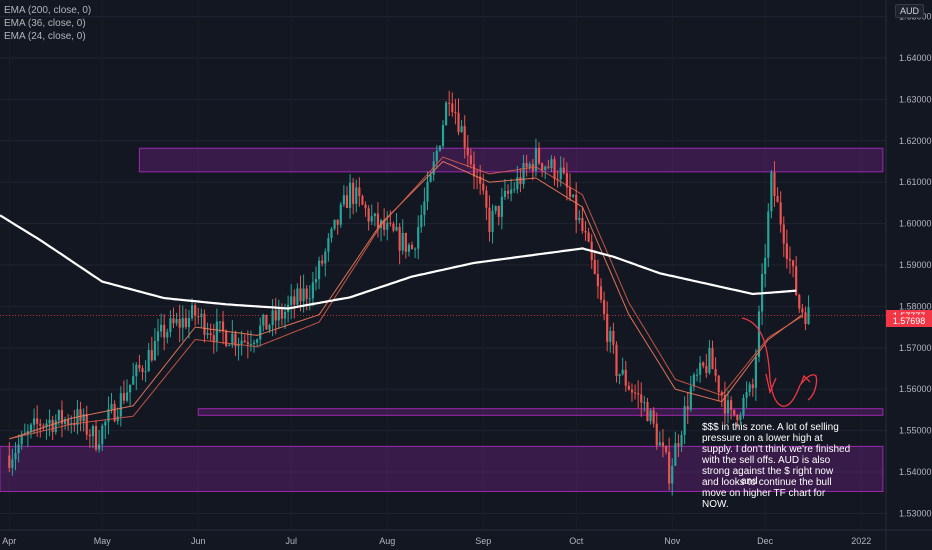 Image resolution: width=932 pixels, height=550 pixels. I want to click on legend-ema200: EMA (200, close, 0), so click(48, 10).